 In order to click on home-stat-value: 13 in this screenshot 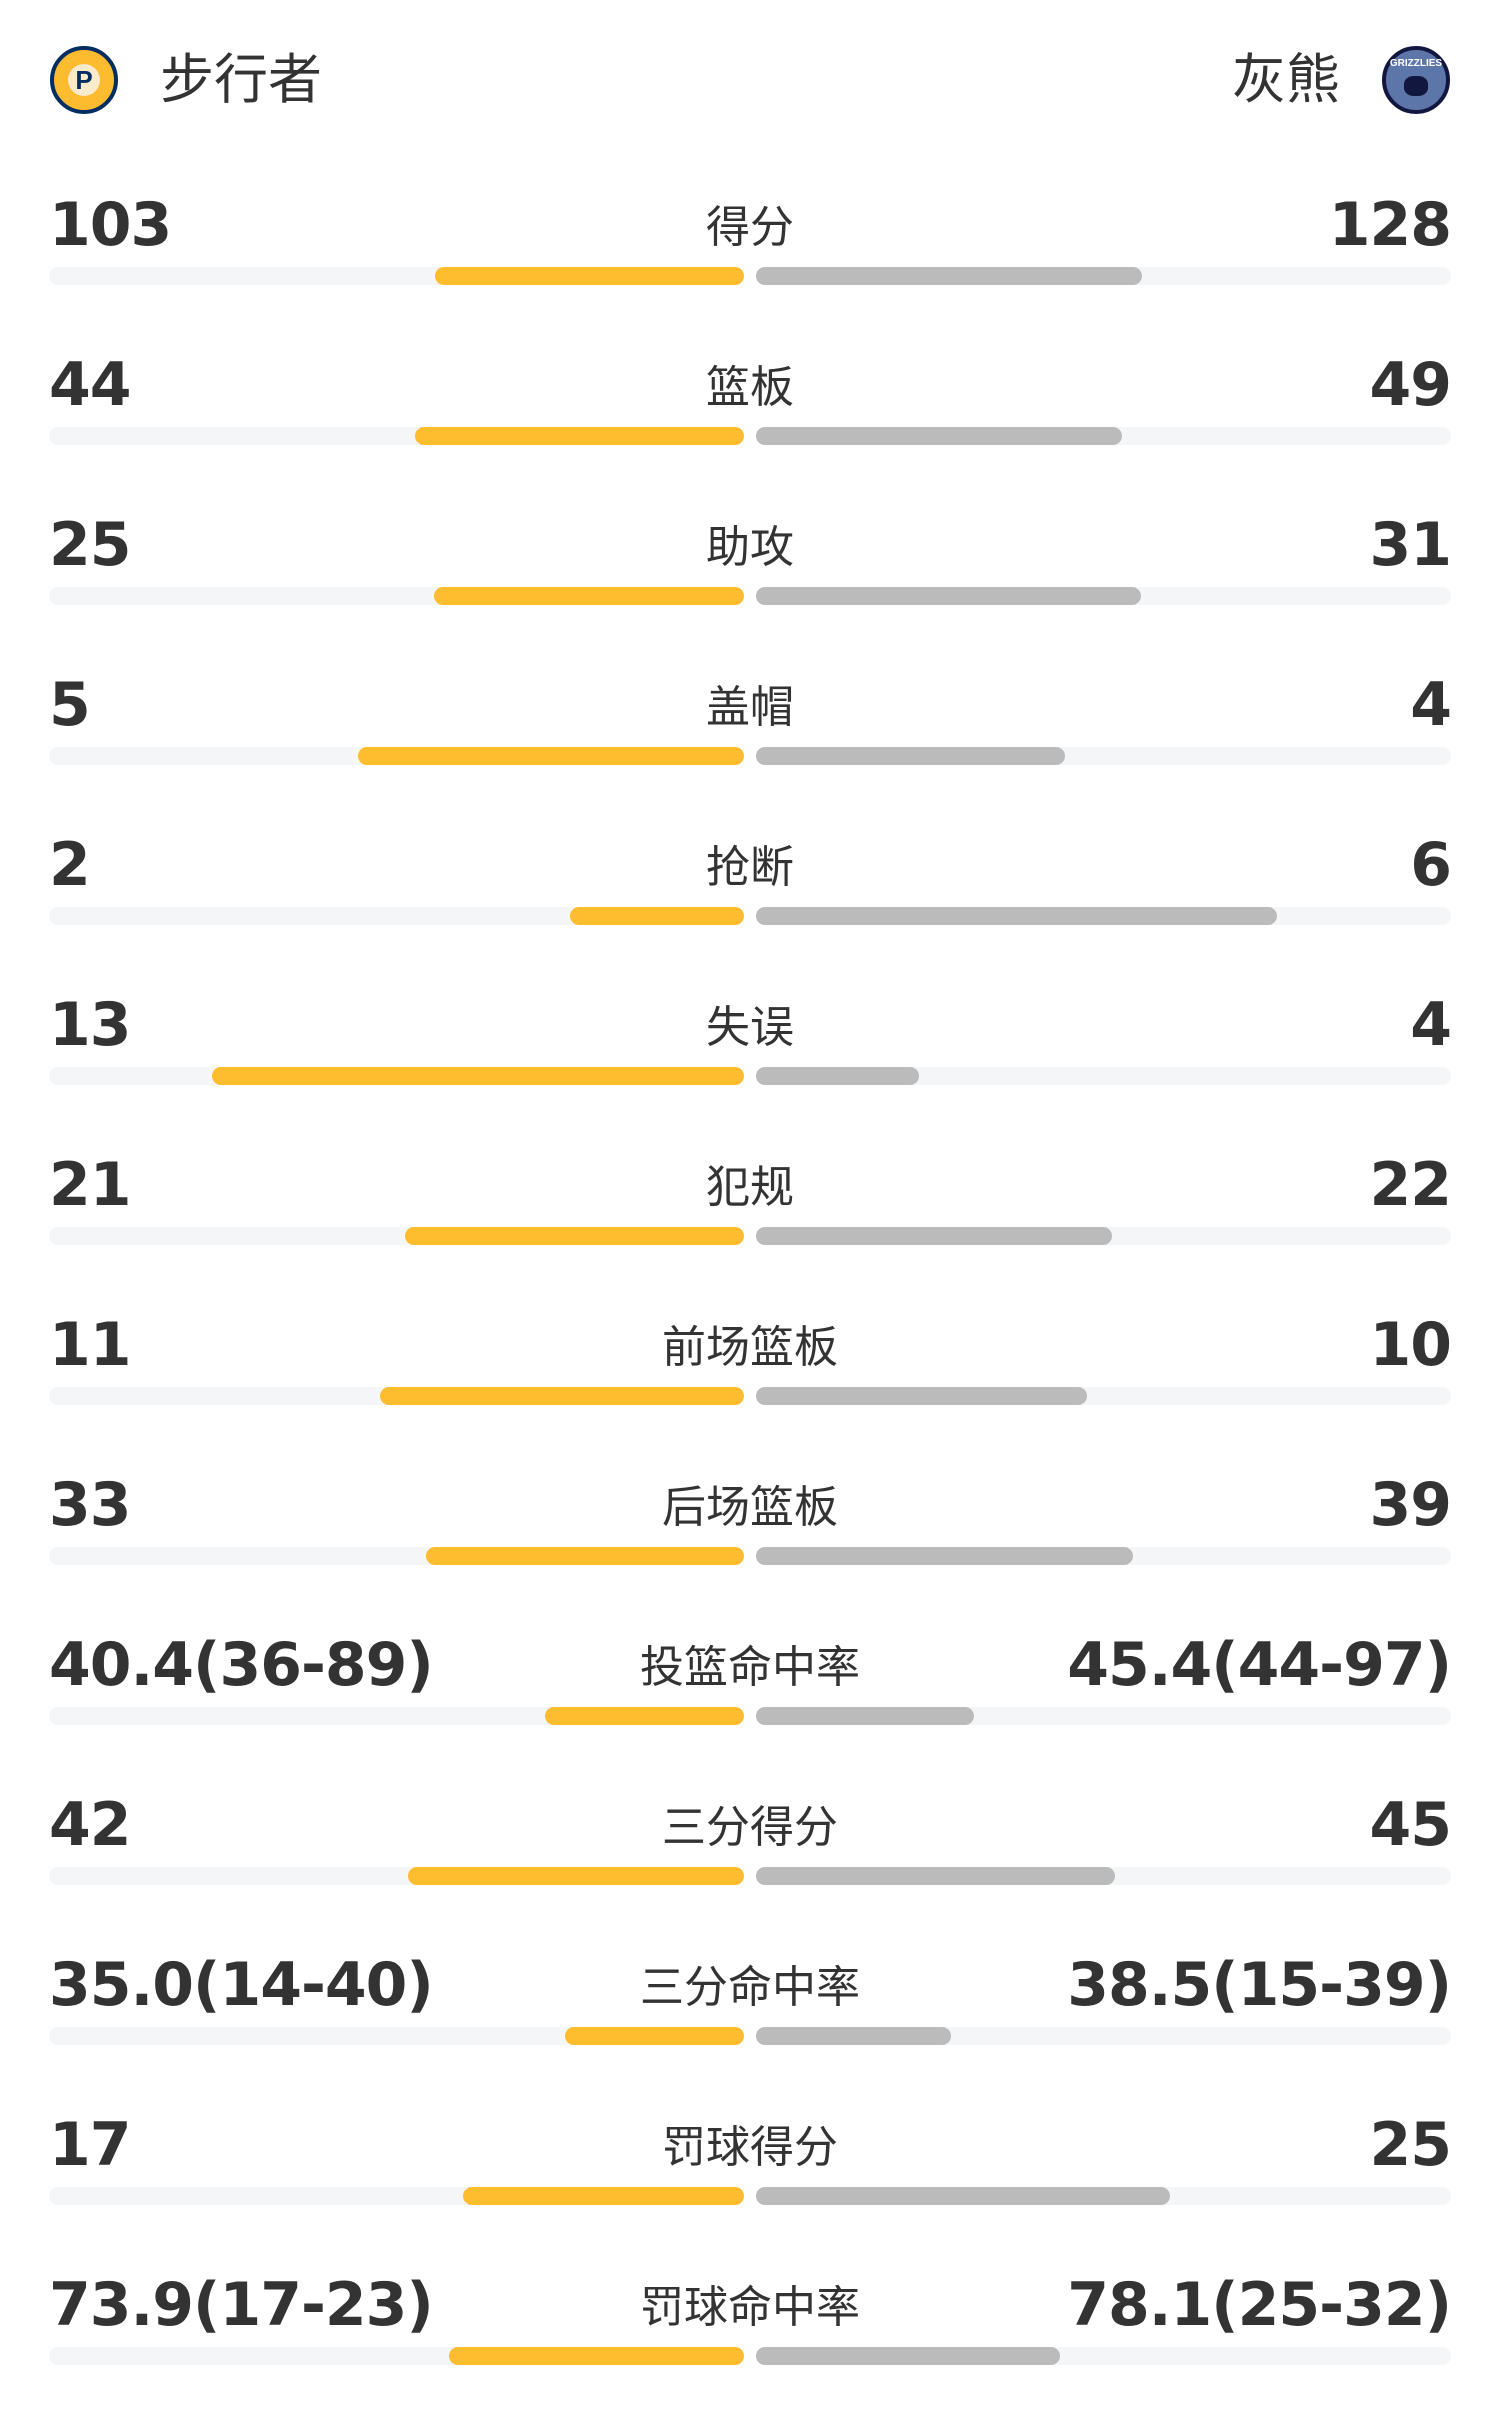, I will do `click(90, 1025)`.